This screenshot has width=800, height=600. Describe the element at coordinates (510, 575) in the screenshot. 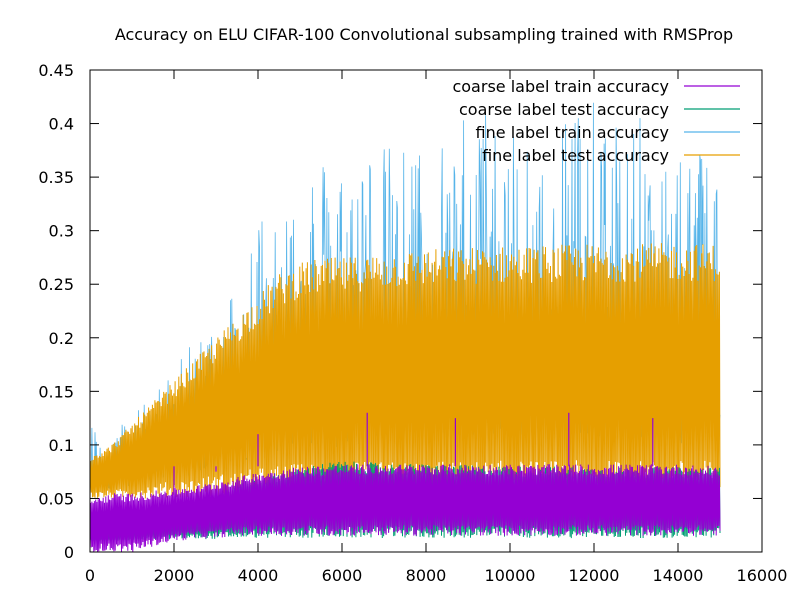

I see `x-tick-label: 10000` at that location.